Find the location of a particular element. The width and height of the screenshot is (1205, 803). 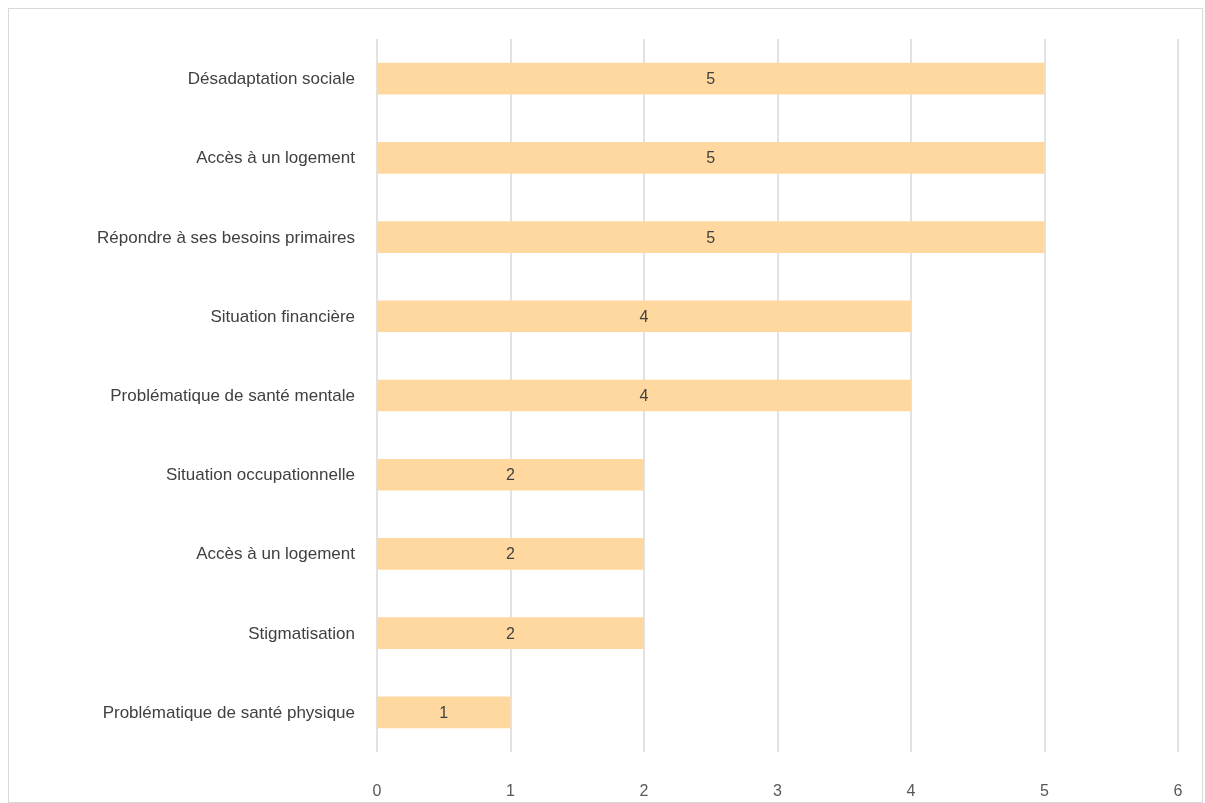

x-tick-label: 0 is located at coordinates (377, 790).